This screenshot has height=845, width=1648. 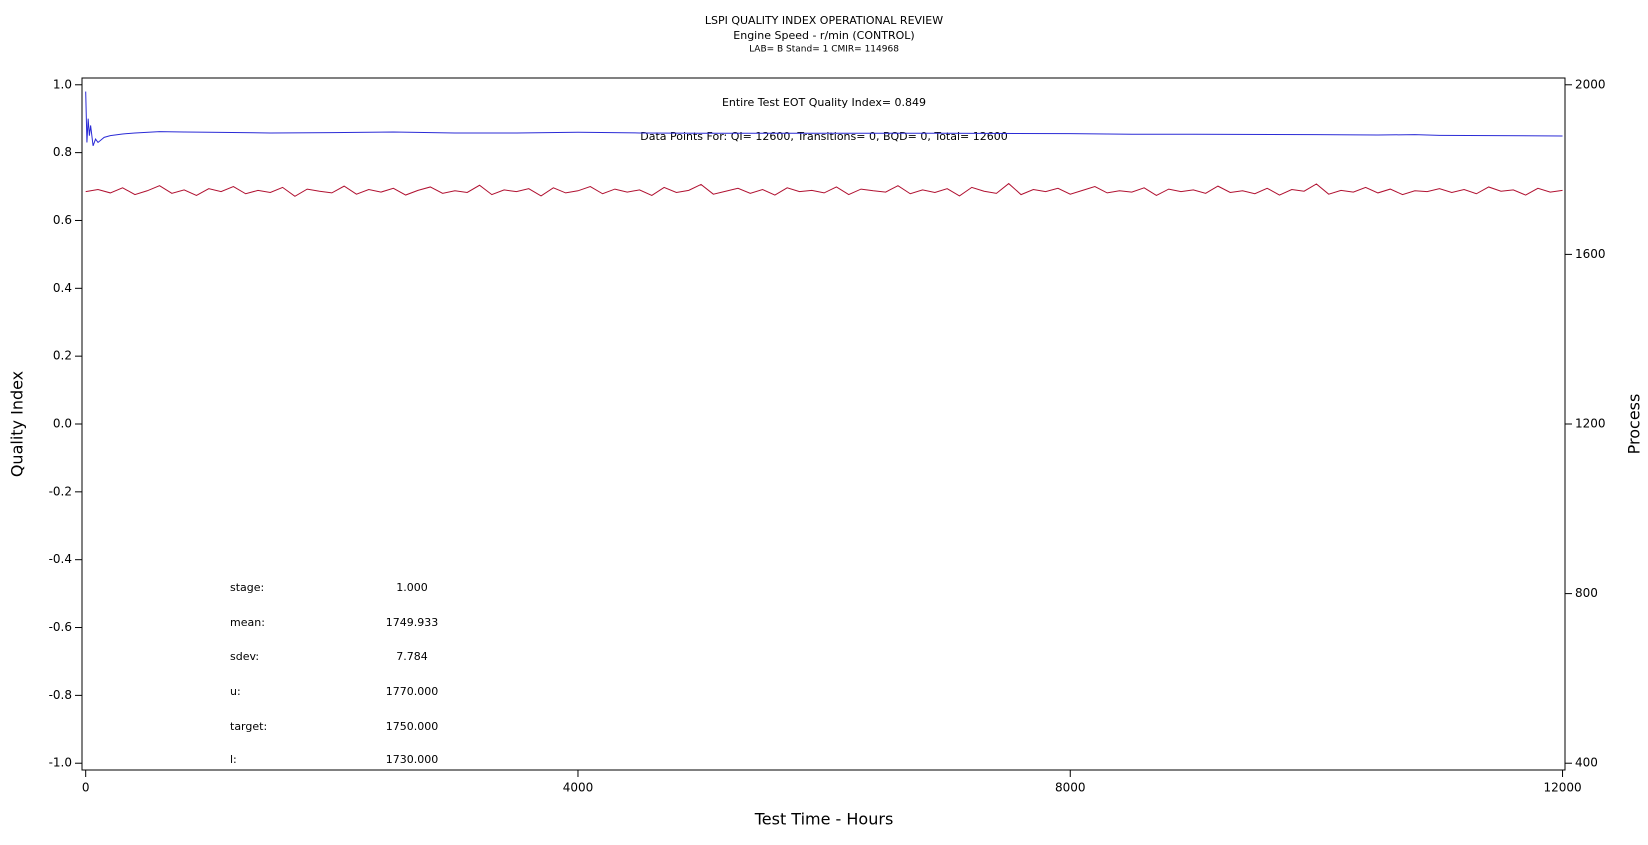 What do you see at coordinates (1590, 424) in the screenshot?
I see `y2-tick-label: 1200` at bounding box center [1590, 424].